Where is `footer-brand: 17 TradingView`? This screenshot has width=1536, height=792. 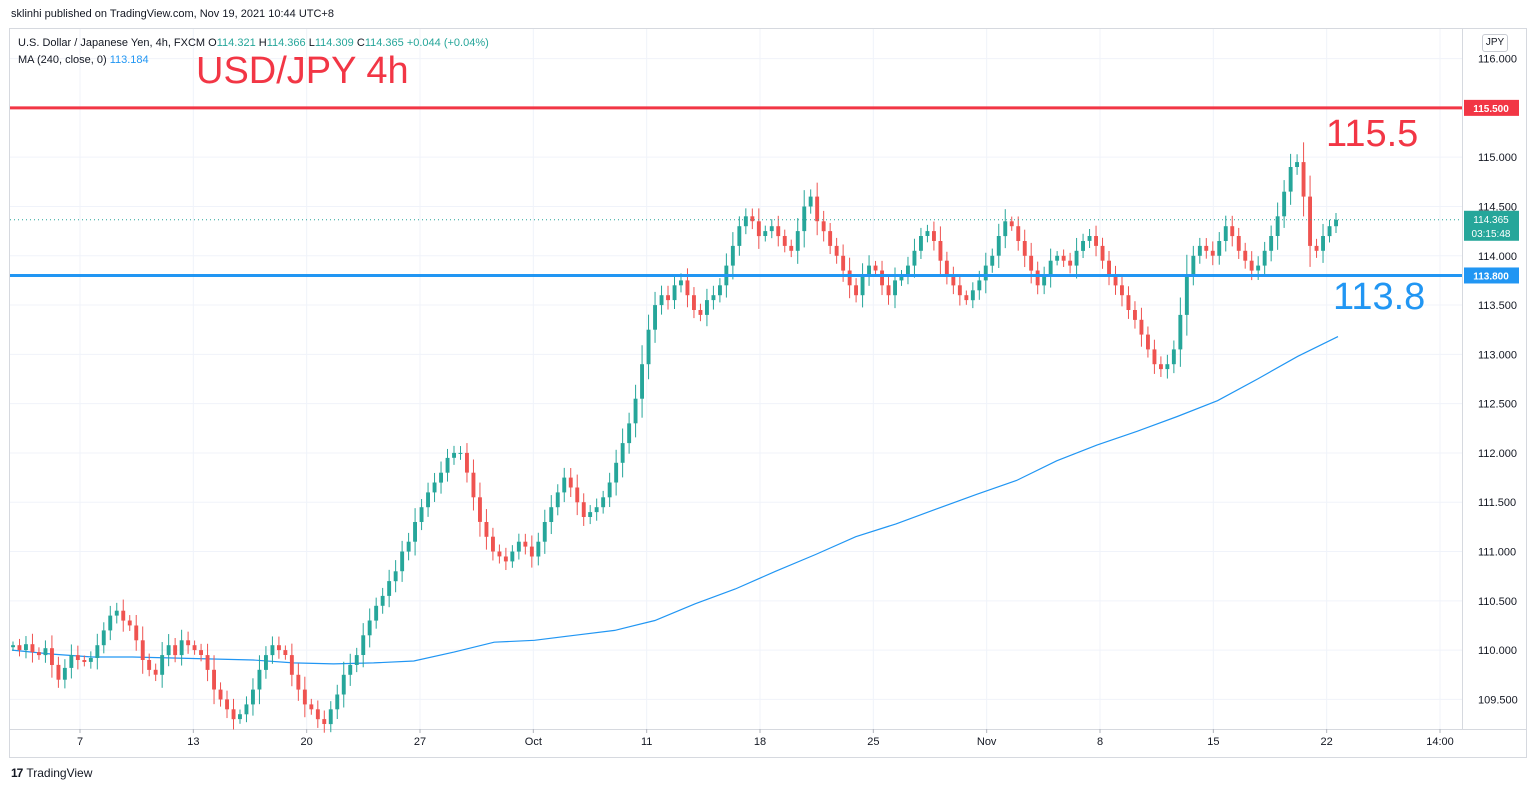 footer-brand: 17 TradingView is located at coordinates (51, 773).